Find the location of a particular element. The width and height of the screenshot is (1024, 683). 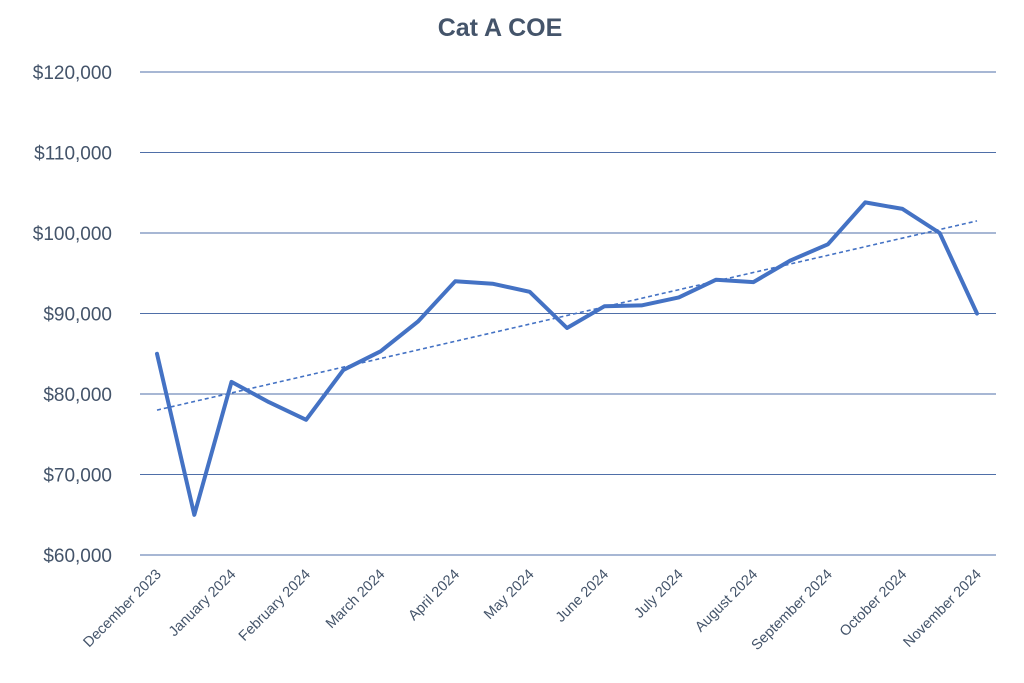

y-tick-label: $60,000 is located at coordinates (77, 556).